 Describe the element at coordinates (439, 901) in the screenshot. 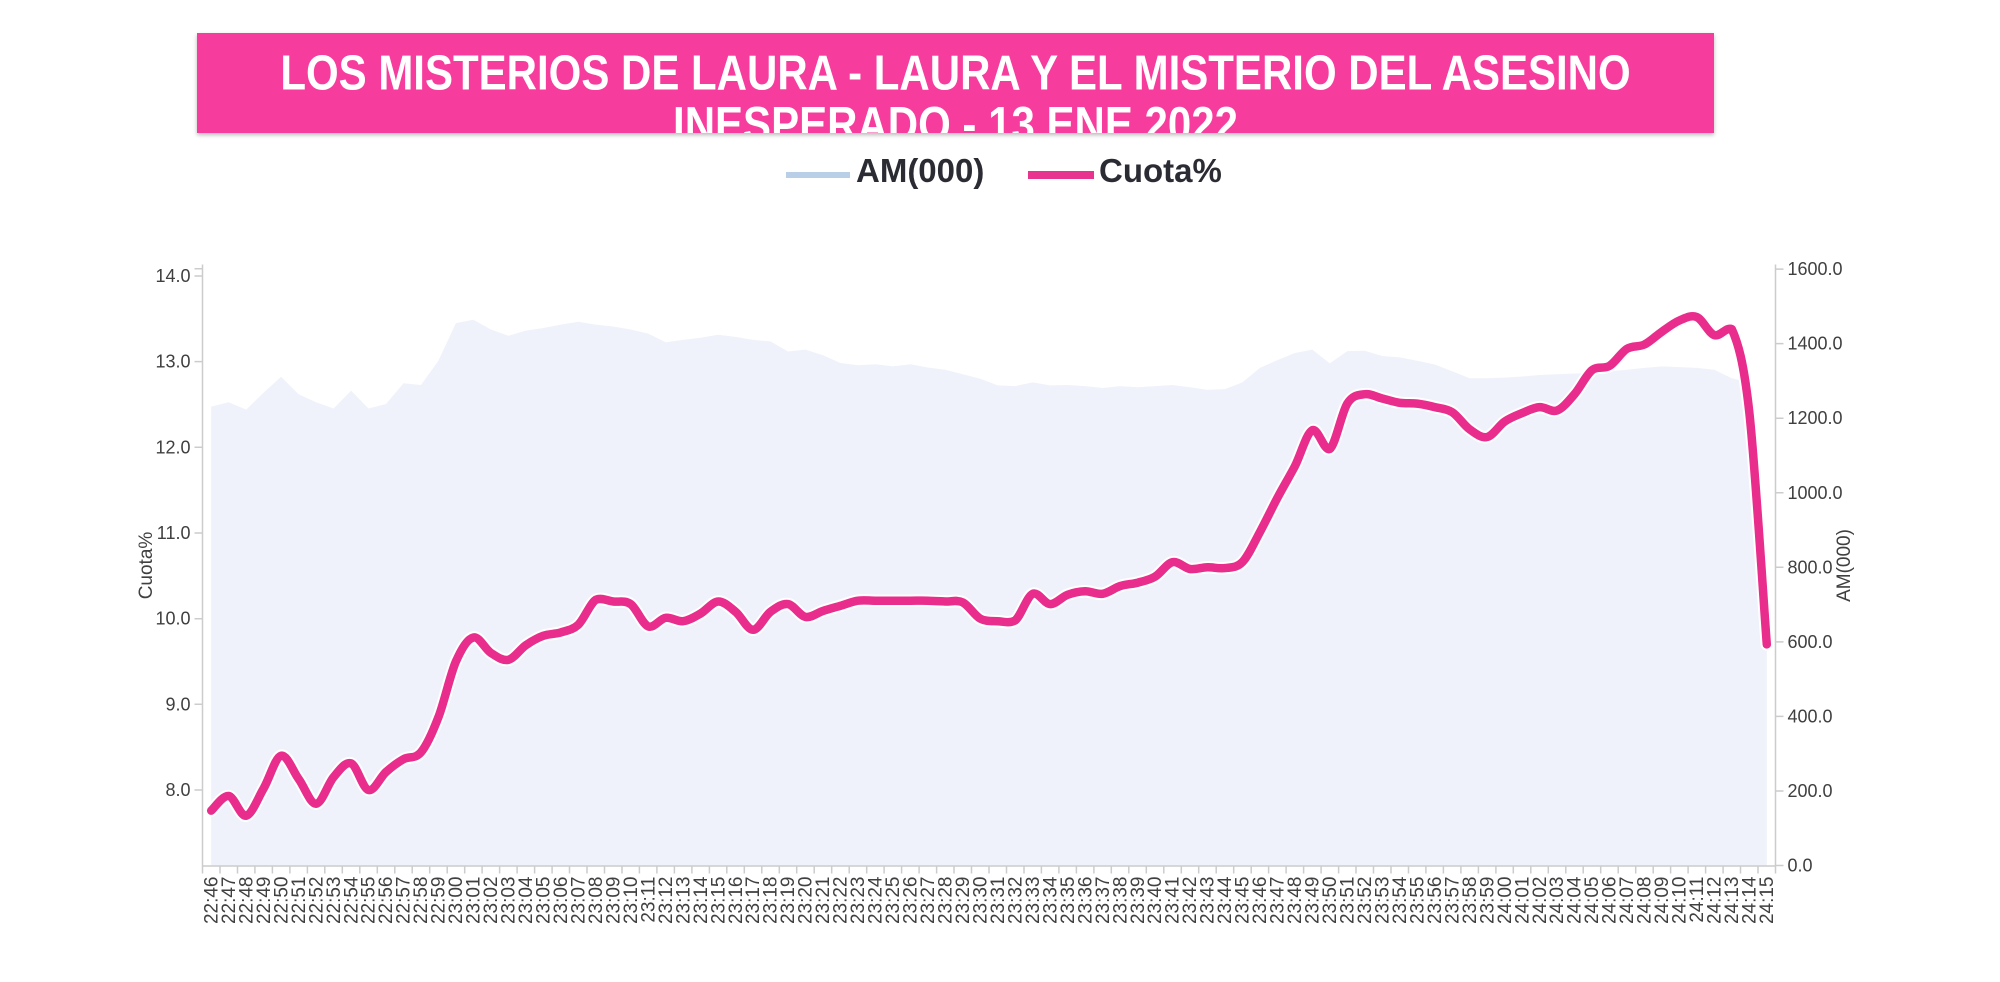

I see `svg-text: 22:59` at that location.